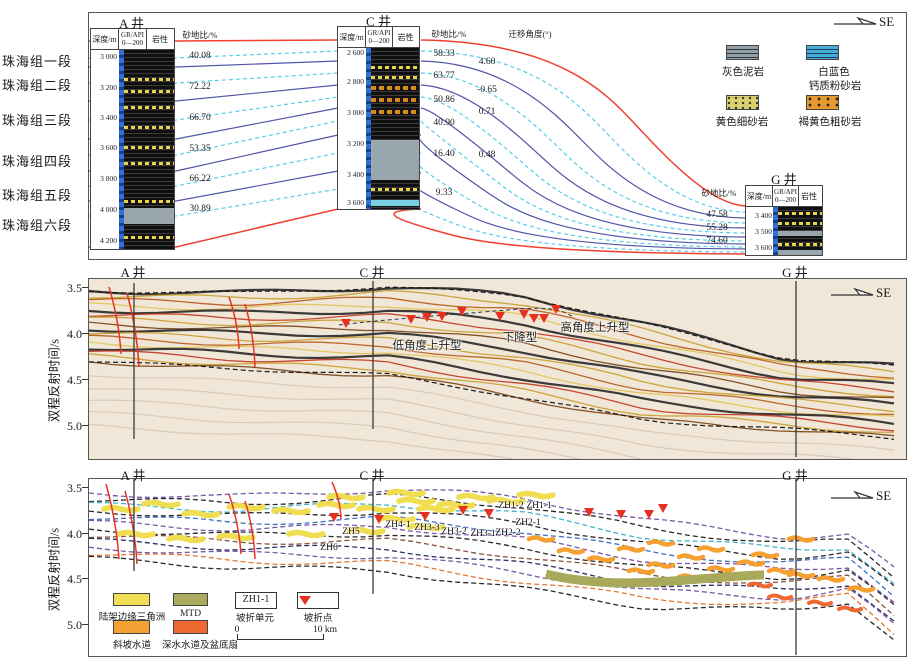 This screenshot has height=659, width=915. I want to click on unit-label: ZH4-1, so click(398, 525).